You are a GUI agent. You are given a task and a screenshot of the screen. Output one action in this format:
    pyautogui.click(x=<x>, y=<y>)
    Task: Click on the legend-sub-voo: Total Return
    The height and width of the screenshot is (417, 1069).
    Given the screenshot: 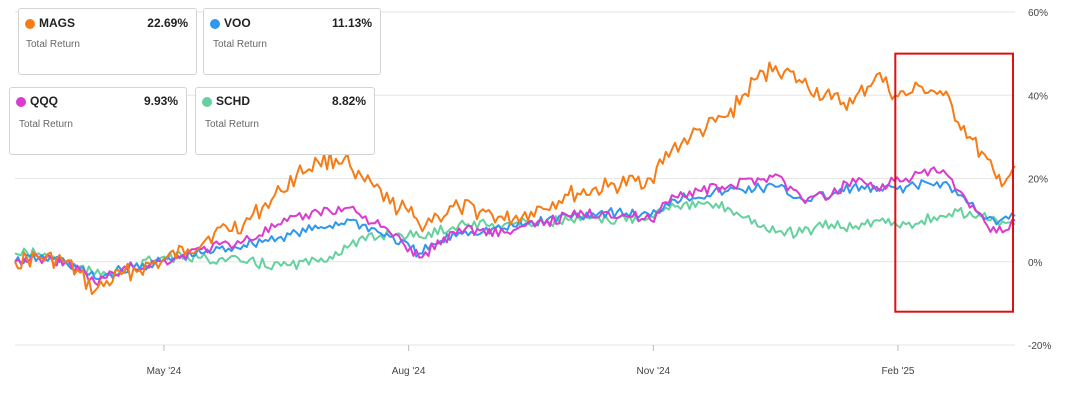 What is the action you would take?
    pyautogui.click(x=240, y=44)
    